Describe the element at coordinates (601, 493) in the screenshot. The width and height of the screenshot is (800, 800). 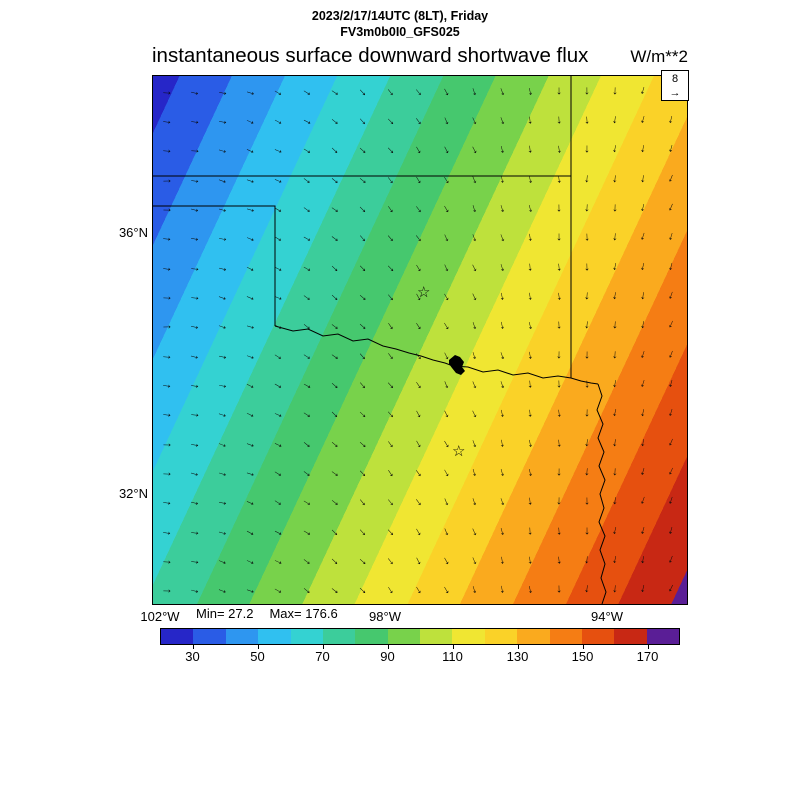
I see `texas-east-border-path` at that location.